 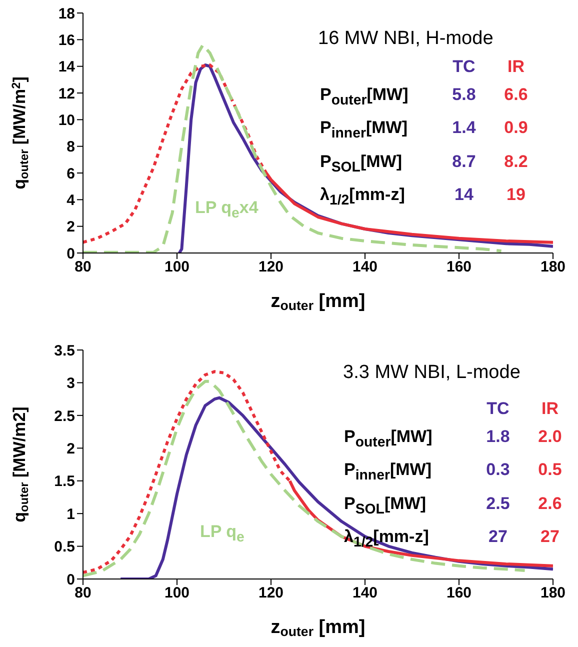 I want to click on annotation: 0.3, so click(x=498, y=470).